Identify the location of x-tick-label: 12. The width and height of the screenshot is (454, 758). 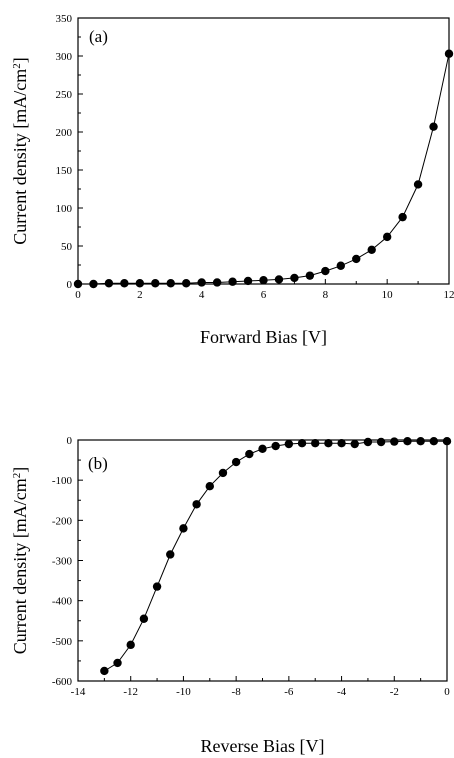
(449, 295).